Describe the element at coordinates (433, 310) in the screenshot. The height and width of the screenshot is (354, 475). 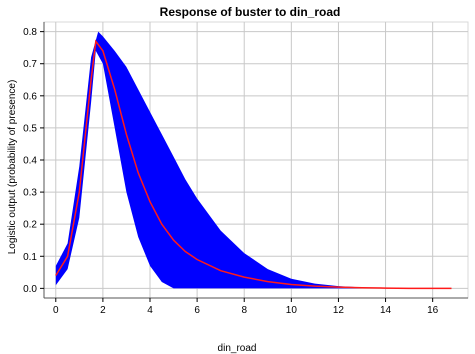
I see `x-tick-label: 16` at that location.